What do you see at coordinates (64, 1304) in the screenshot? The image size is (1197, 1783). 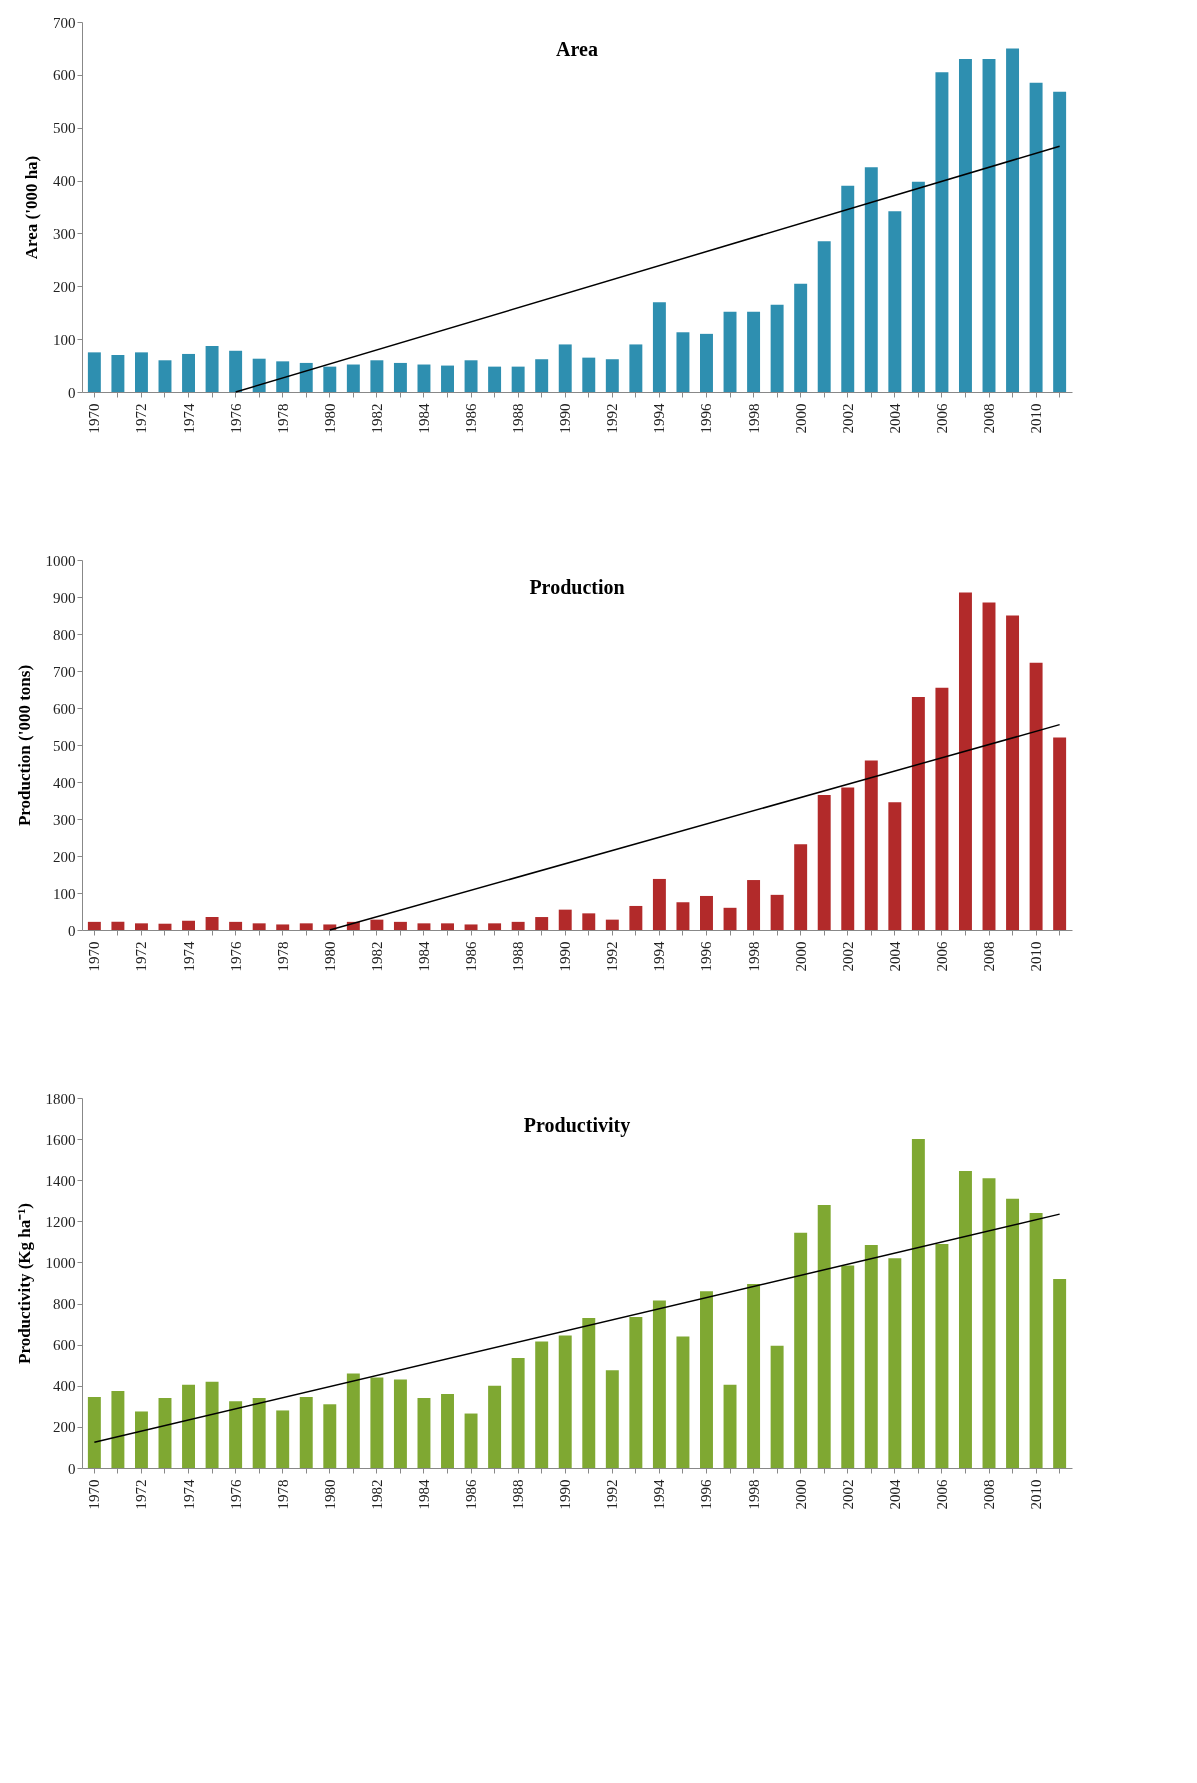 I see `y-tick-label: 800` at bounding box center [64, 1304].